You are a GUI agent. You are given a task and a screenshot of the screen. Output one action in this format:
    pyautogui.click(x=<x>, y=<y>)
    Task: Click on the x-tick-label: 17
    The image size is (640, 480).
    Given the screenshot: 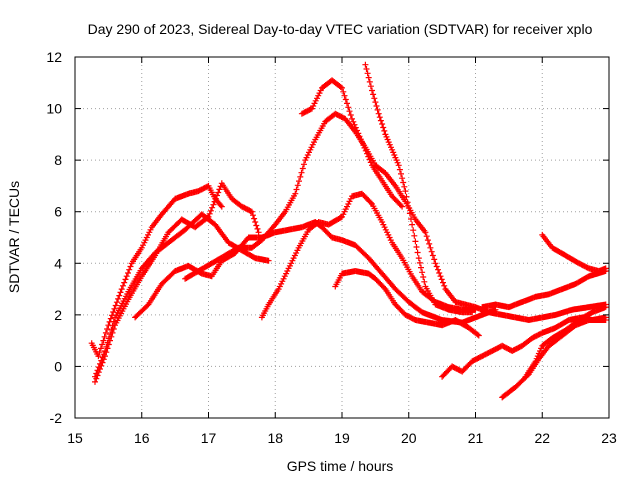 What is the action you would take?
    pyautogui.click(x=209, y=438)
    